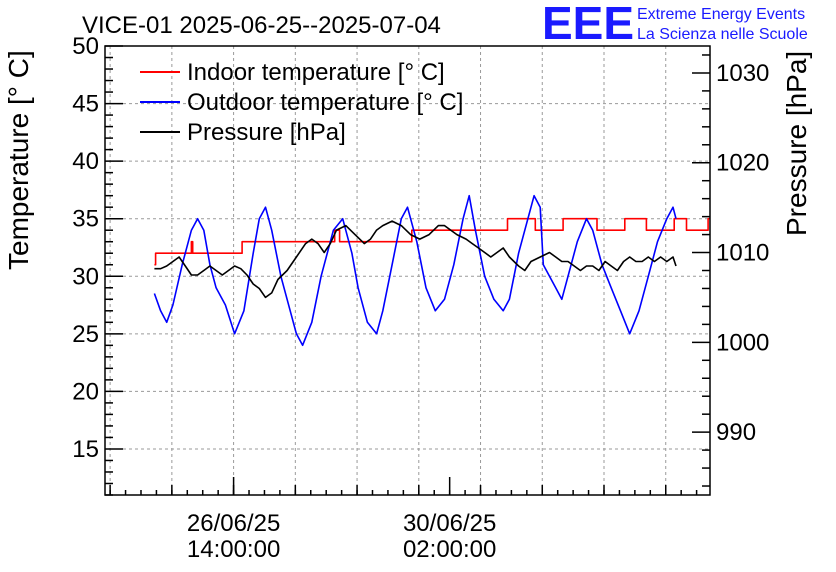 This screenshot has width=836, height=572. I want to click on y-tick-label: 20, so click(85, 391).